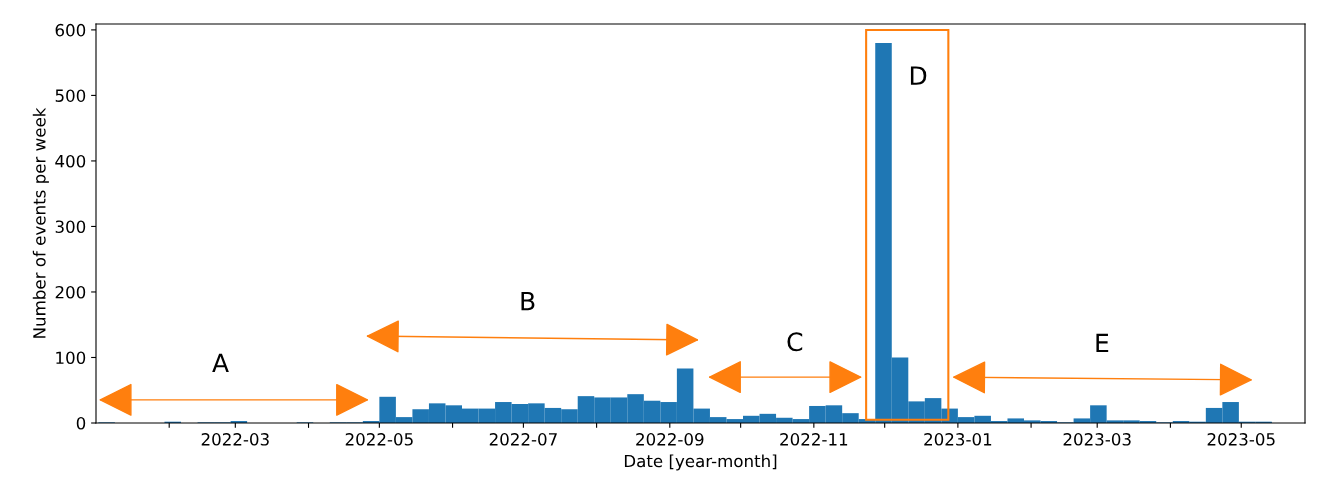  Describe the element at coordinates (1241, 439) in the screenshot. I see `x-tick-label: 2023-05` at that location.